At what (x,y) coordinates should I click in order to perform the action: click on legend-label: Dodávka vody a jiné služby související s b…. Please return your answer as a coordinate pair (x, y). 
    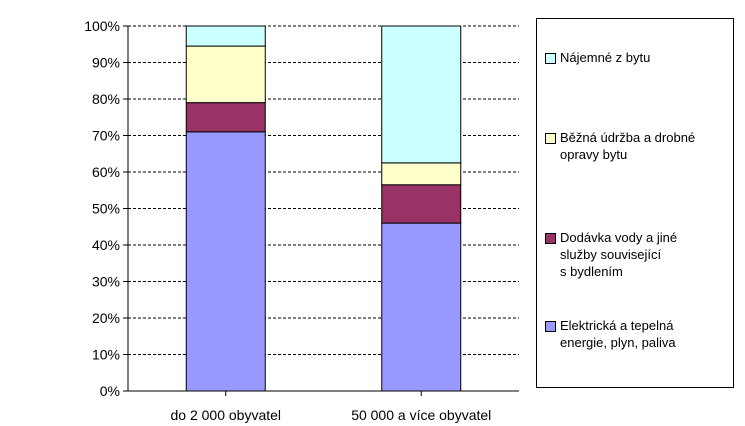
    Looking at the image, I should click on (648, 254).